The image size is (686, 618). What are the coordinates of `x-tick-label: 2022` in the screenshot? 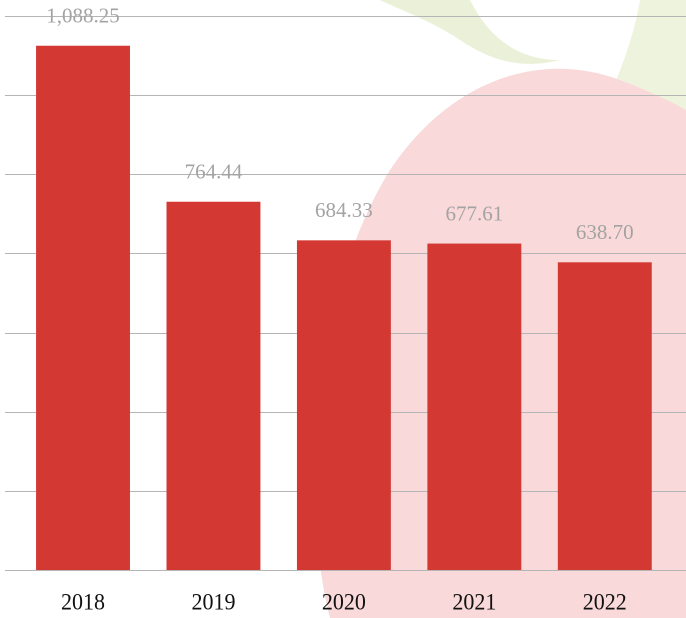 It's located at (605, 601).